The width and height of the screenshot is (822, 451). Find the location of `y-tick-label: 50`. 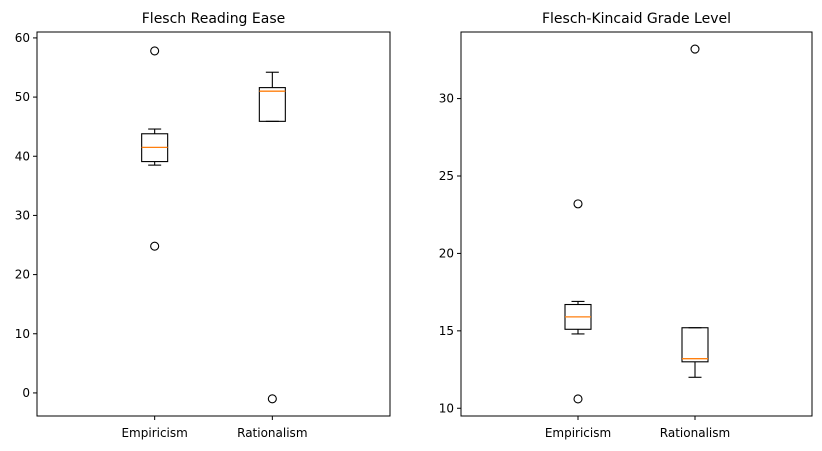

y-tick-label: 50 is located at coordinates (22, 97).